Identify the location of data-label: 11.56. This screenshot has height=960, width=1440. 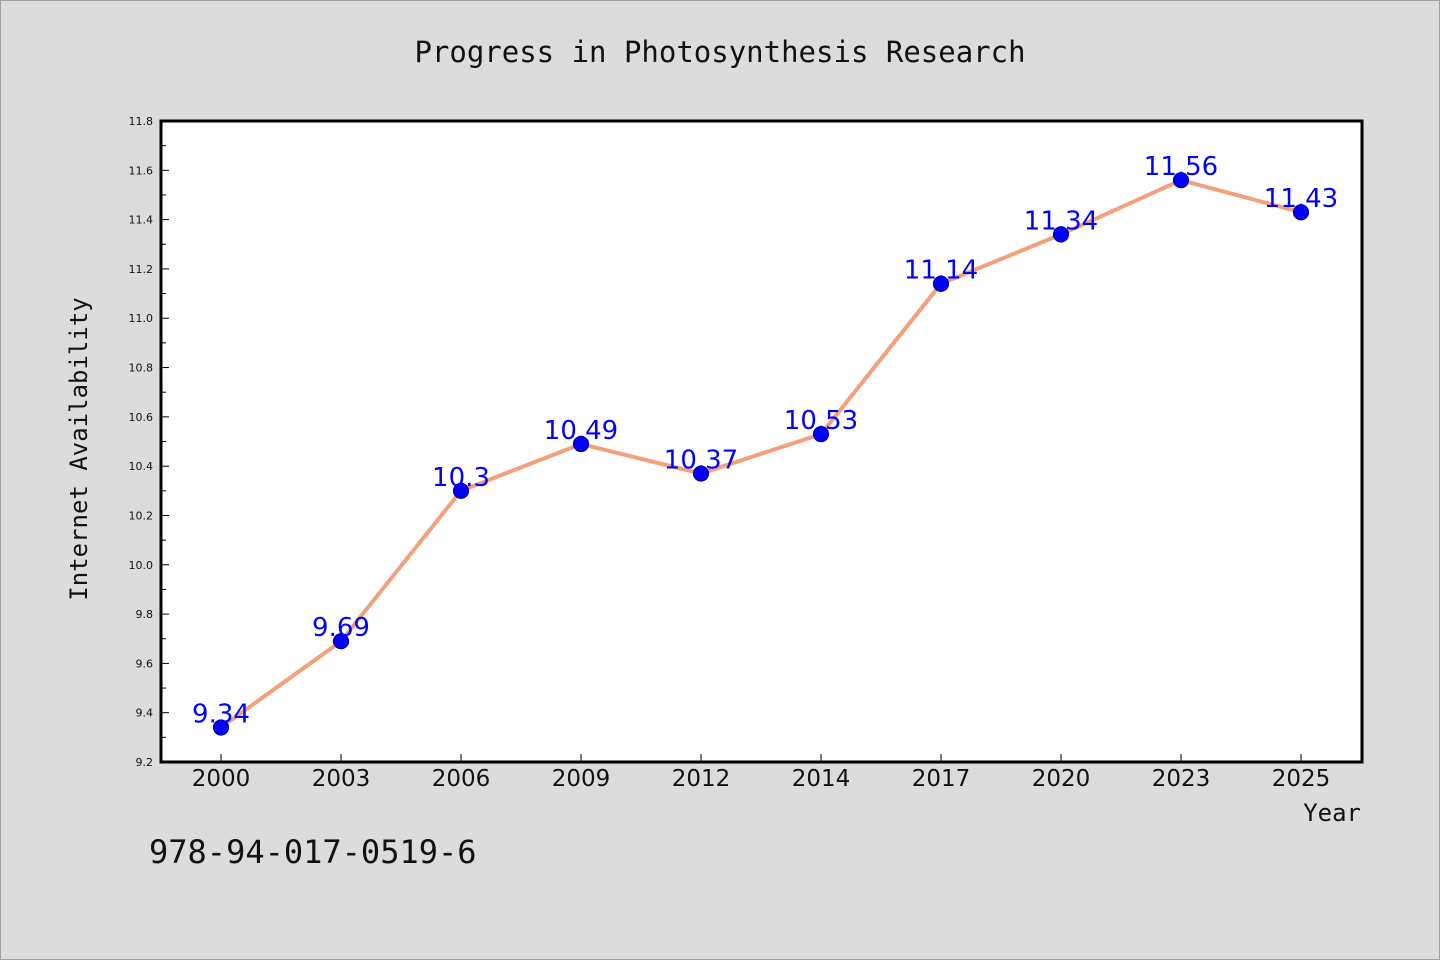
(1181, 167).